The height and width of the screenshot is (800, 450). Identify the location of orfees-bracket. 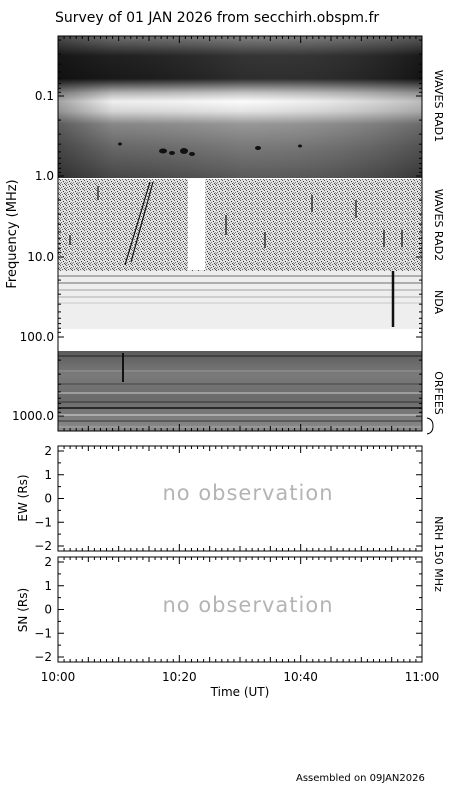
(430, 426).